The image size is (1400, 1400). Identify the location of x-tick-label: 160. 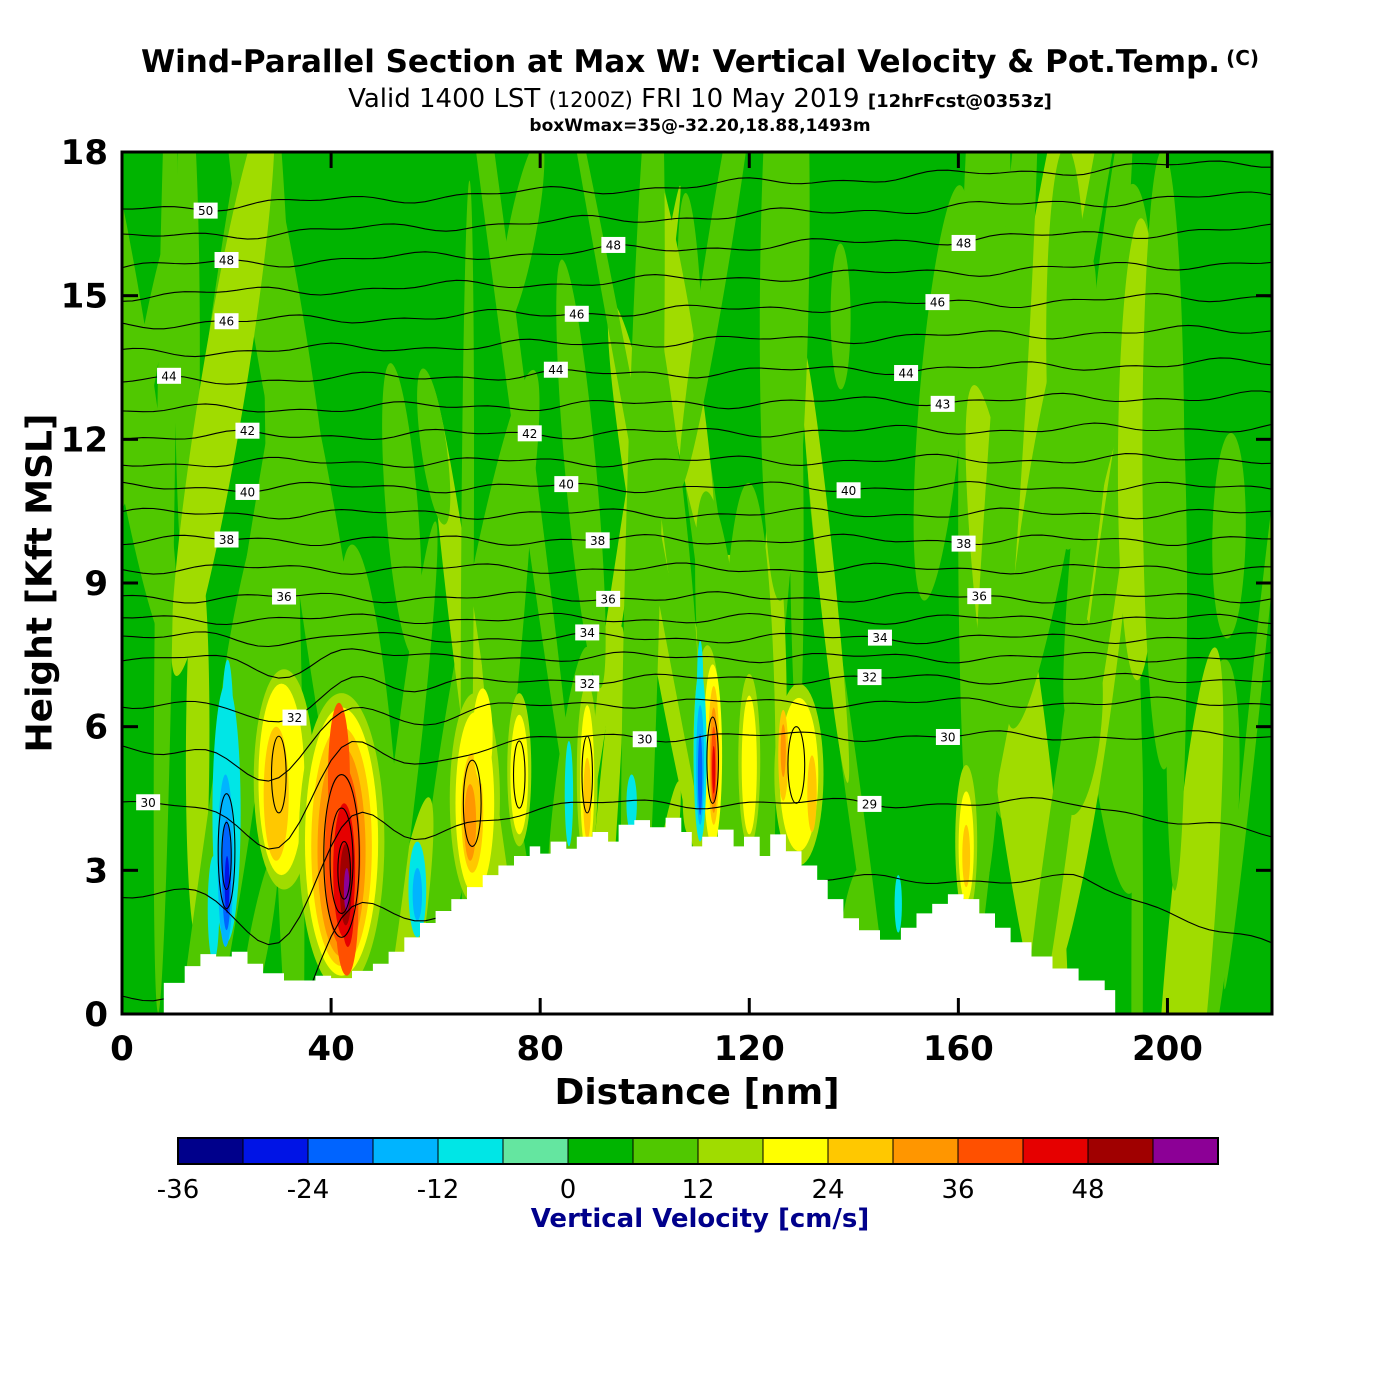
(958, 1049).